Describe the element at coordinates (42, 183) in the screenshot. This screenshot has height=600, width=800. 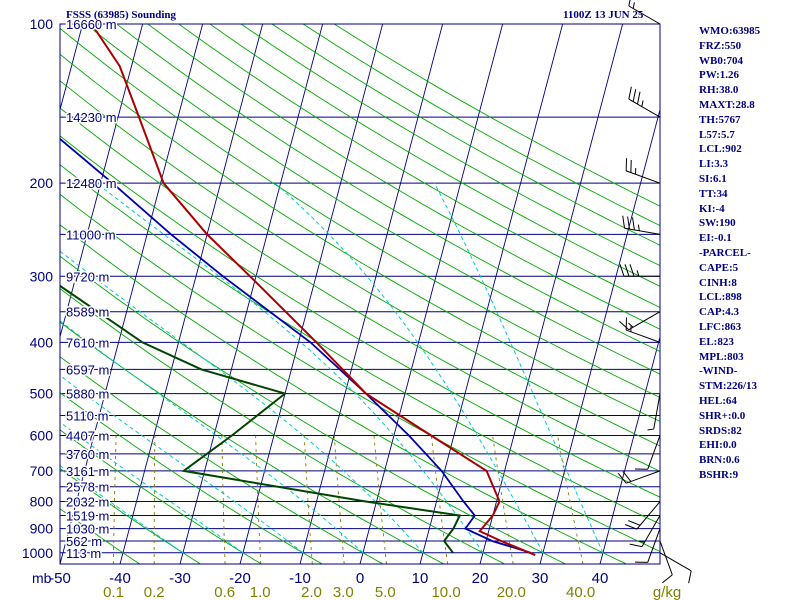
I see `pressure-tick-label: 200` at that location.